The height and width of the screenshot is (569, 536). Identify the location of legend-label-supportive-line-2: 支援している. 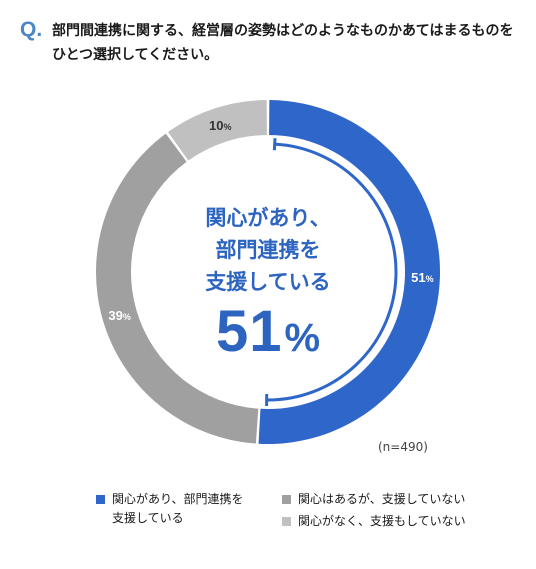
(148, 518).